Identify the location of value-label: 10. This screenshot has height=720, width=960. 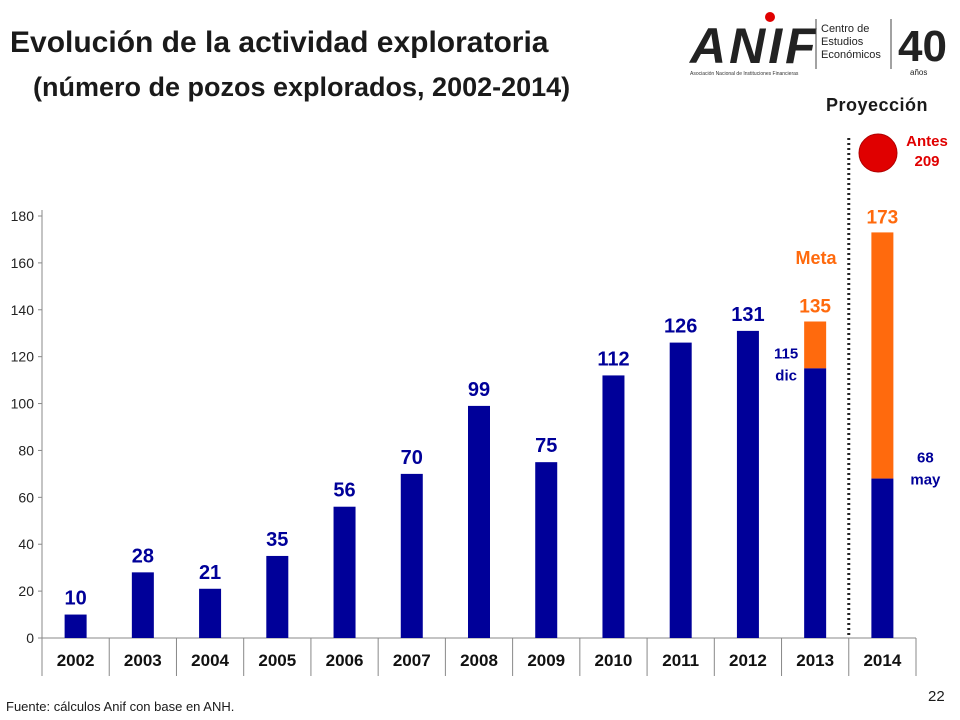
(75, 599).